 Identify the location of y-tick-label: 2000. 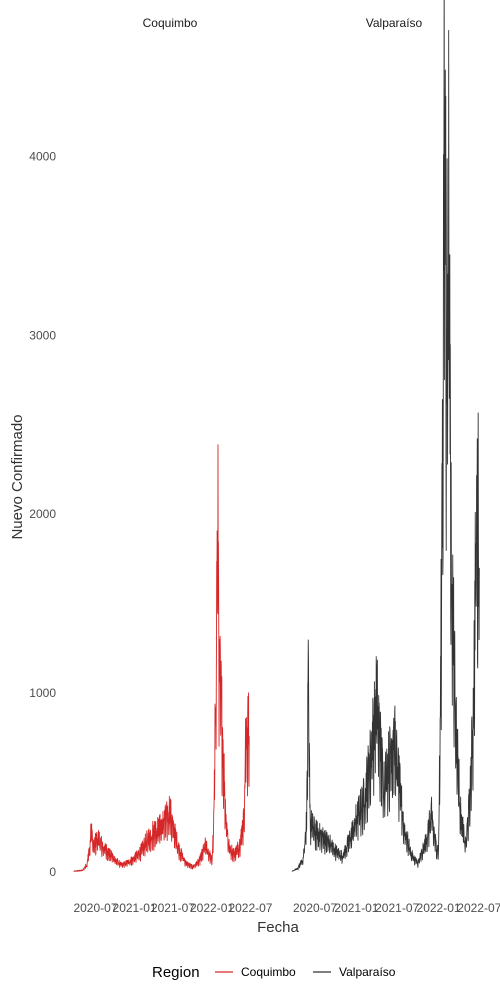
(42, 514).